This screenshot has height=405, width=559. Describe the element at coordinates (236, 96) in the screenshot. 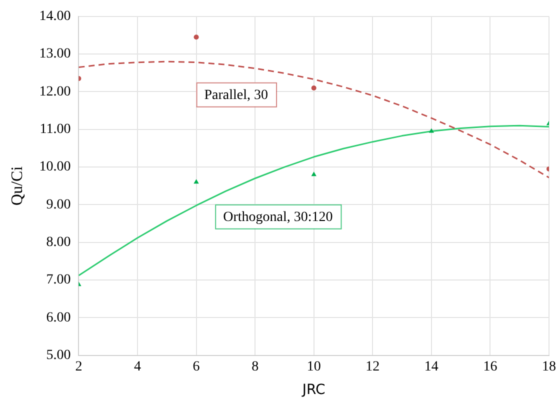

I see `annotation: Parallel, 30` at that location.